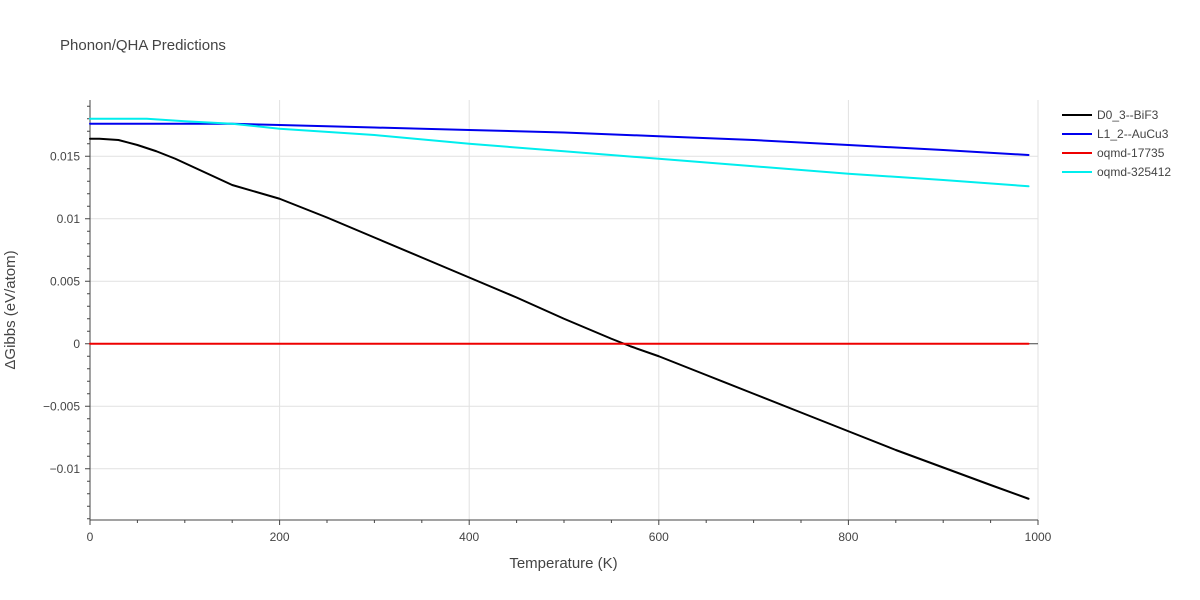  I want to click on legend-label: oqmd-325412, so click(1134, 172).